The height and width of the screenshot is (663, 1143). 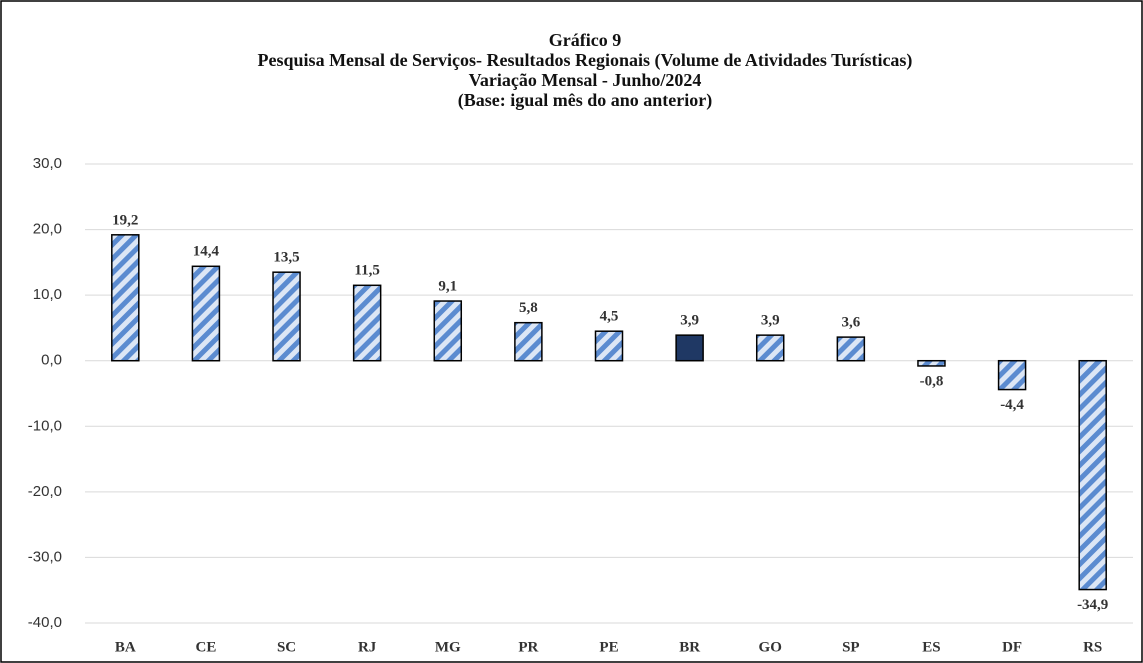 What do you see at coordinates (585, 80) in the screenshot?
I see `chart-title: Variação Mensal - Junho/2024` at bounding box center [585, 80].